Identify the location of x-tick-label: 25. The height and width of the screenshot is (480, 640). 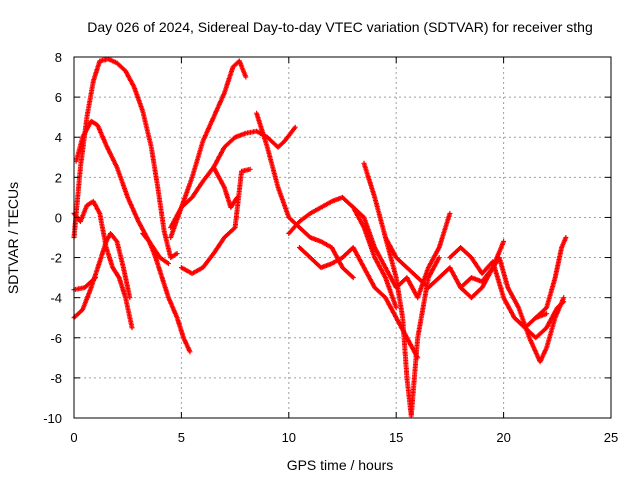
(611, 437).